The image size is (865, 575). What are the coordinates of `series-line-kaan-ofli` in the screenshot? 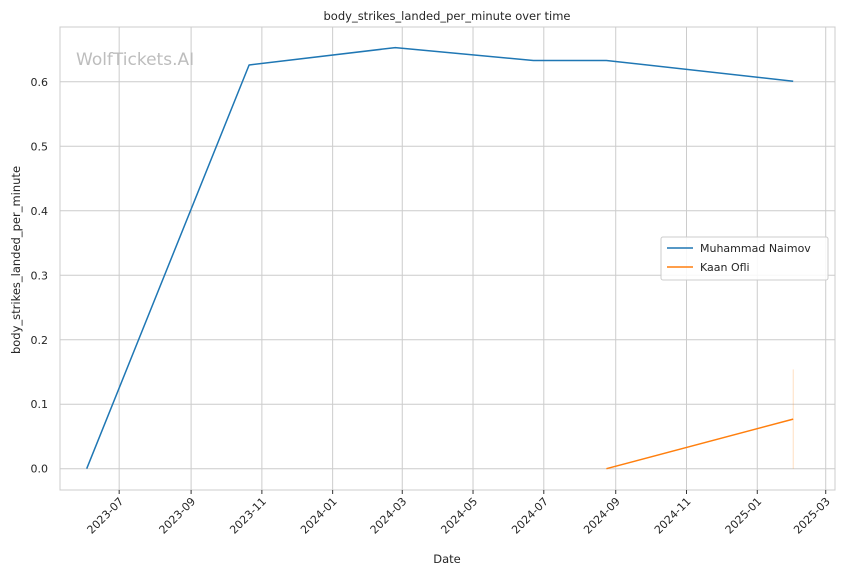 It's located at (700, 444).